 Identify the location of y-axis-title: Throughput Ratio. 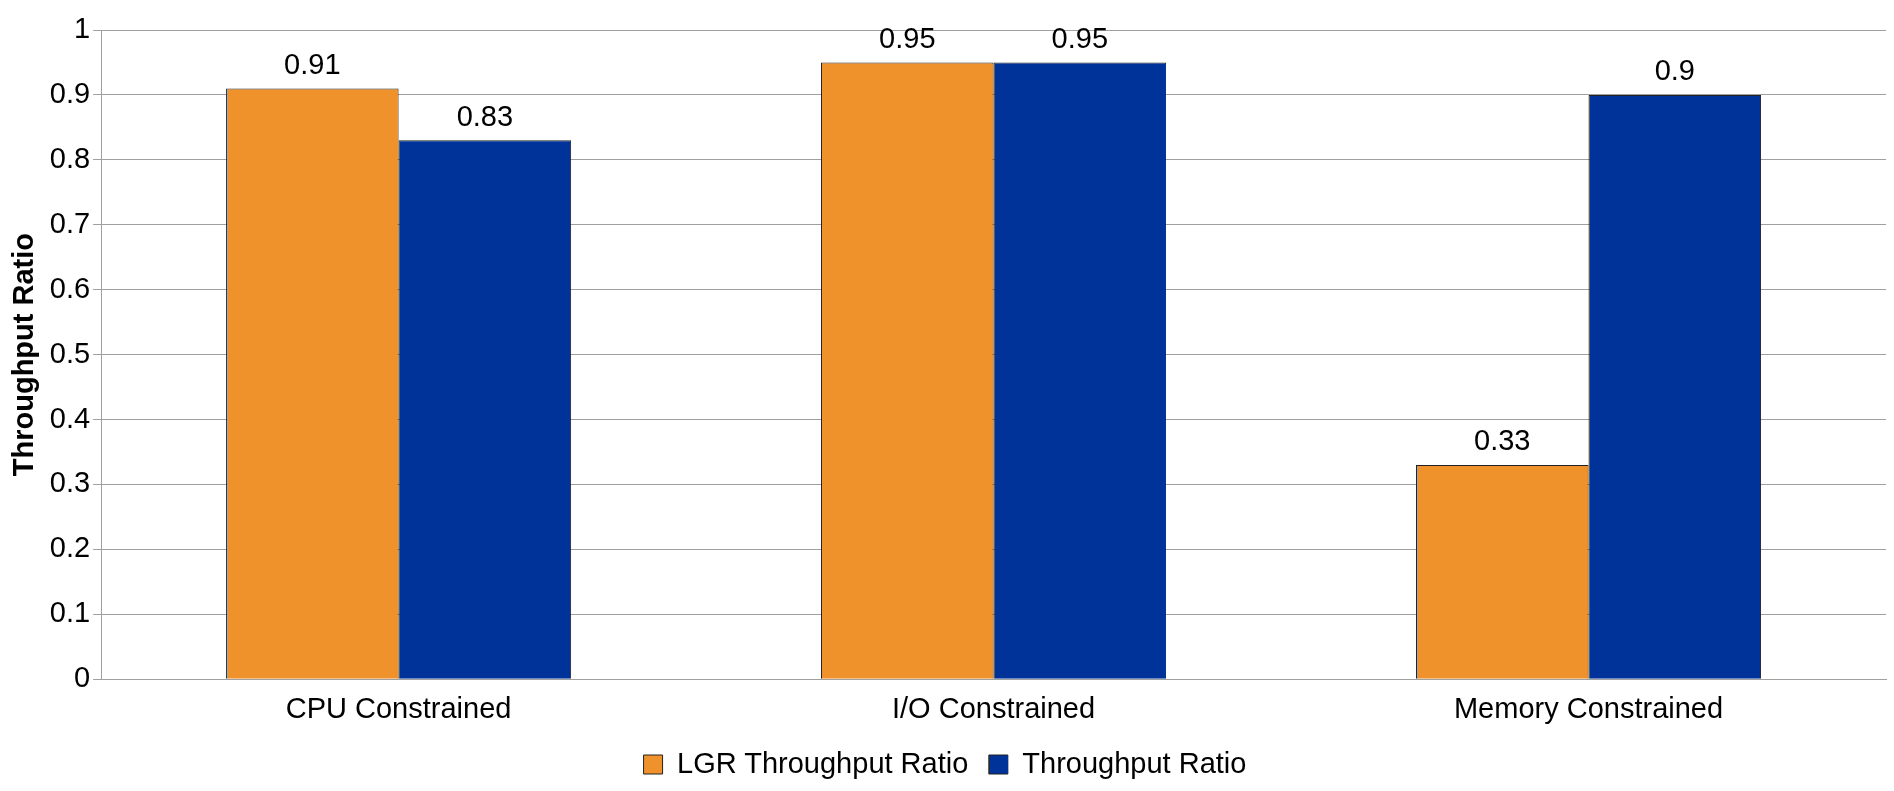
(23, 354).